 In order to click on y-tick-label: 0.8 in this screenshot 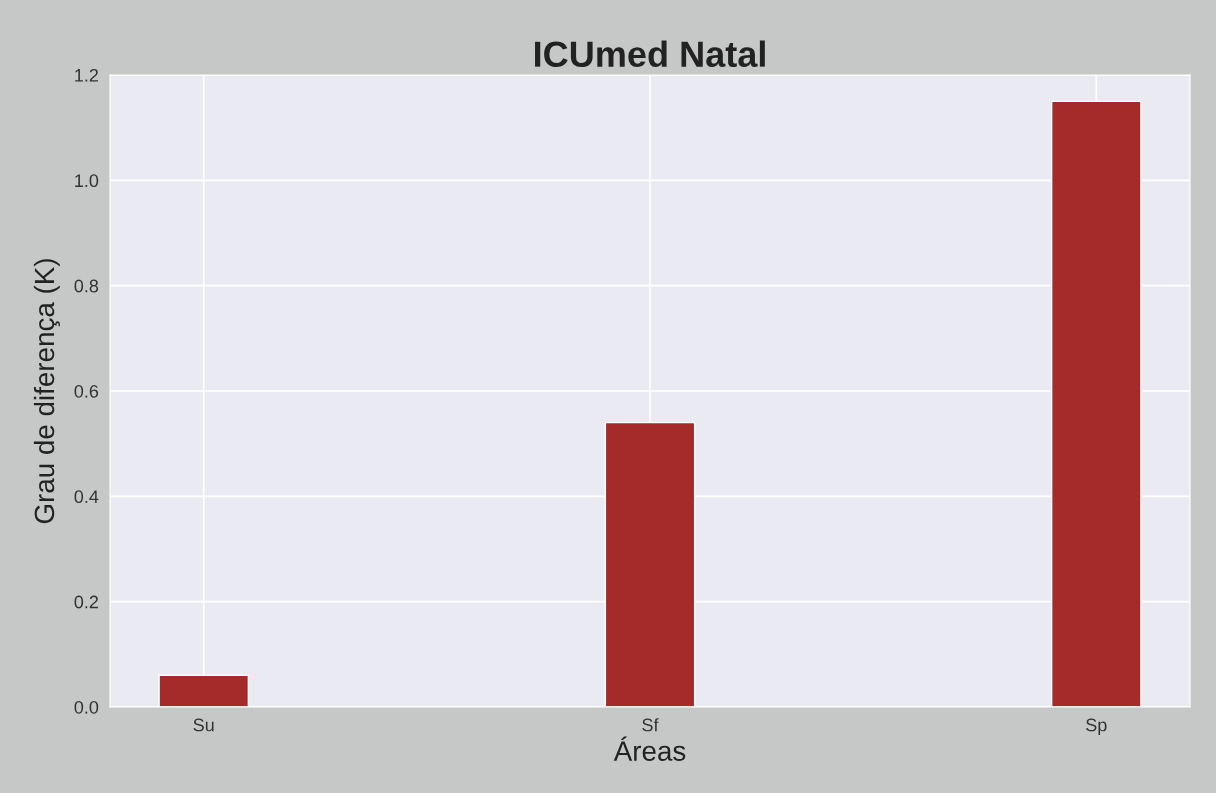, I will do `click(86, 286)`.